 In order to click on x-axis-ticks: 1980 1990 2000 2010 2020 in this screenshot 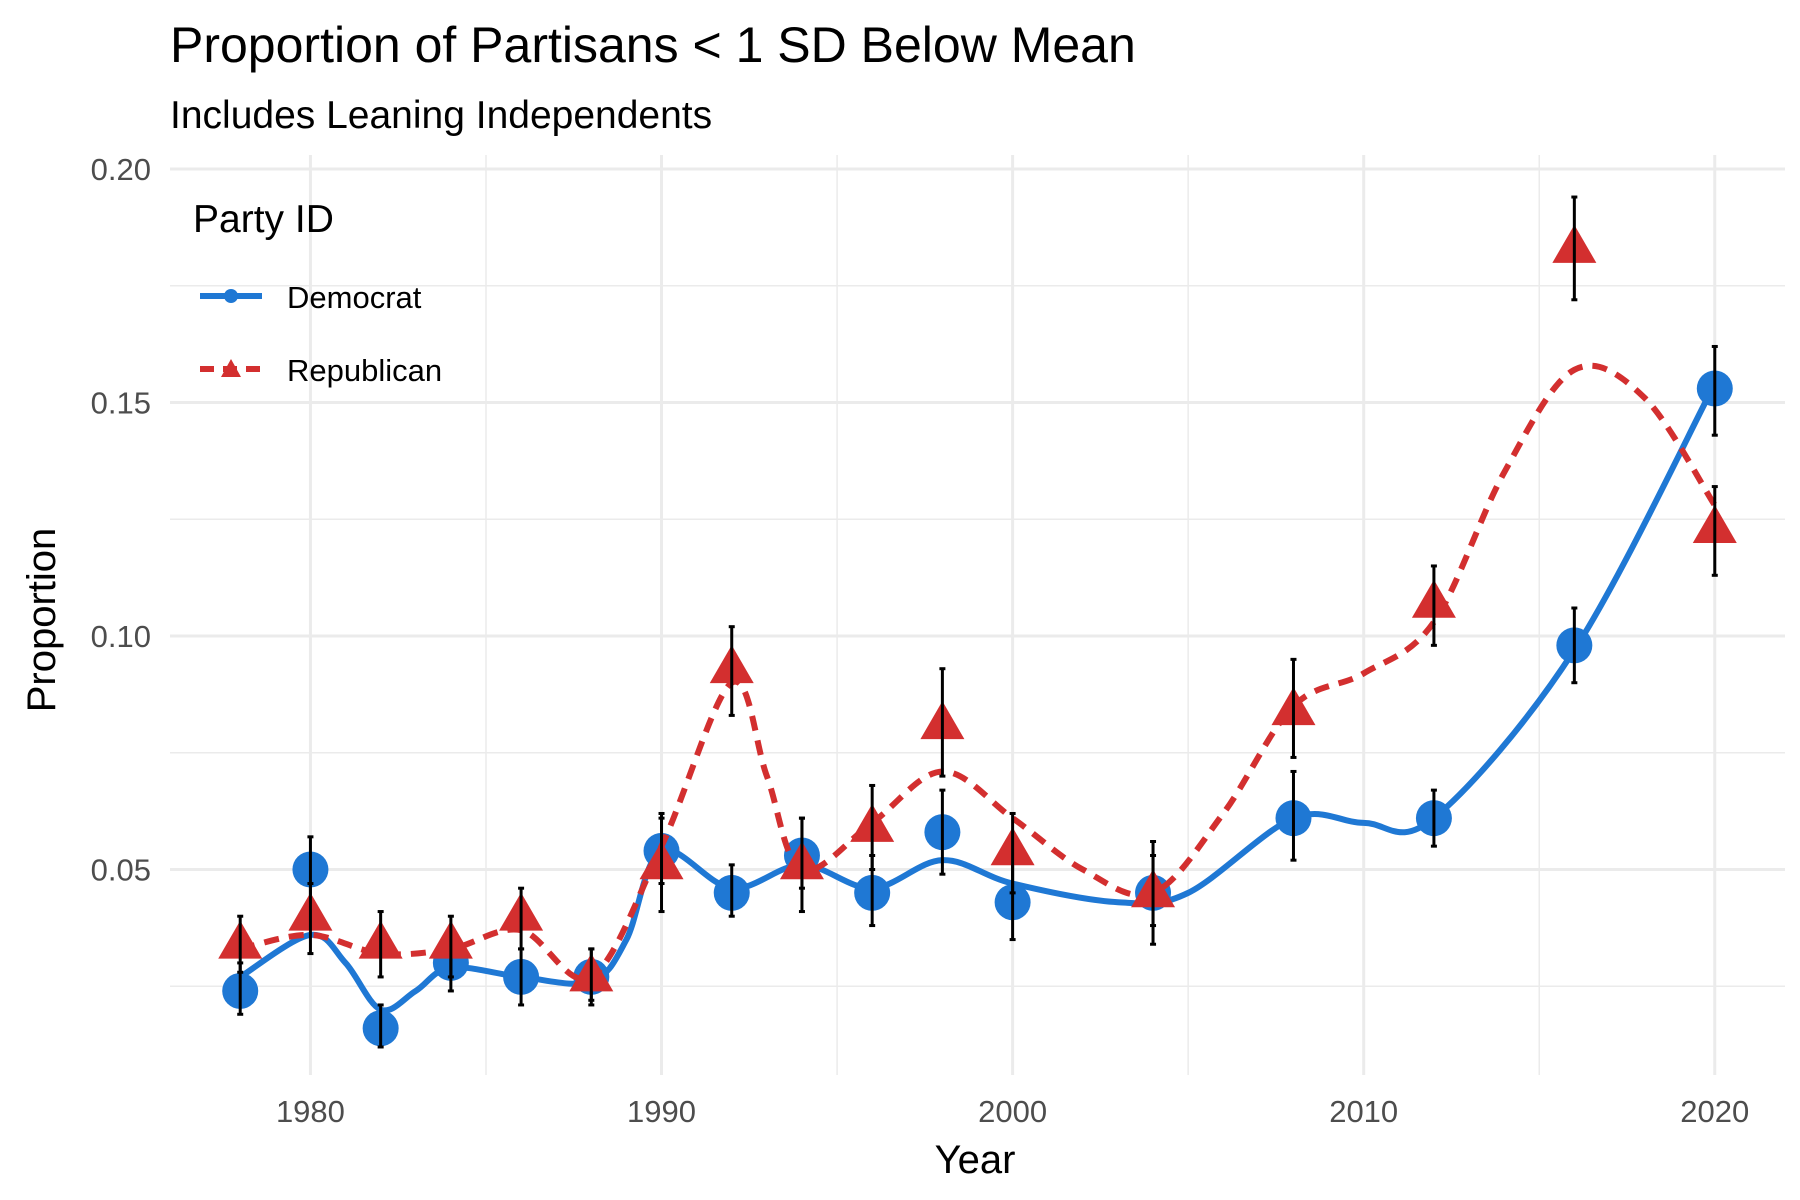, I will do `click(1012, 1111)`.